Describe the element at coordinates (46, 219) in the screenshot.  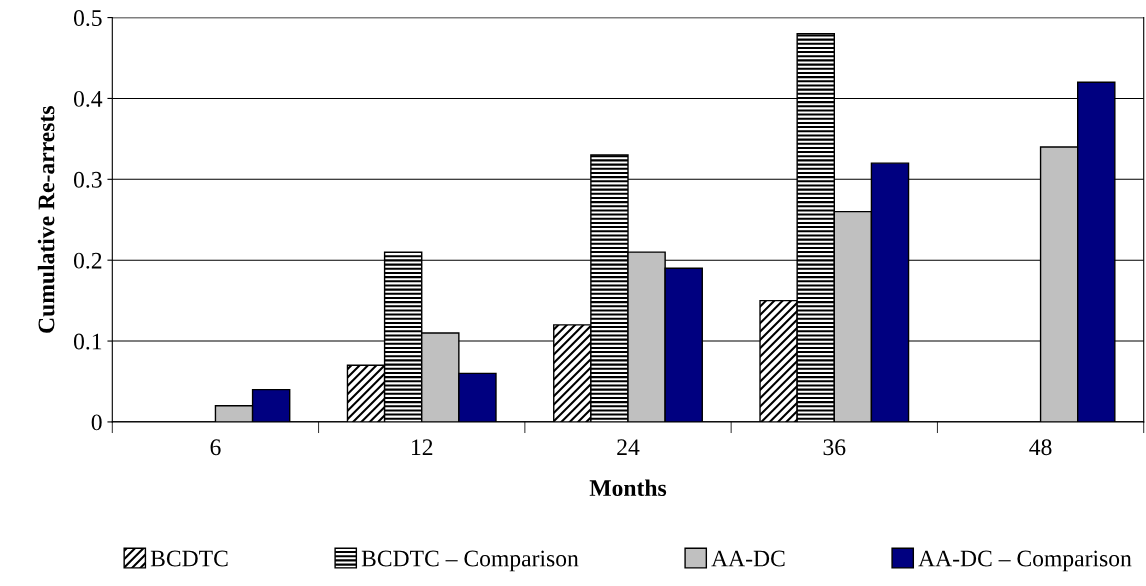
I see `y-axis-title: Cumulative Re-arrests` at that location.